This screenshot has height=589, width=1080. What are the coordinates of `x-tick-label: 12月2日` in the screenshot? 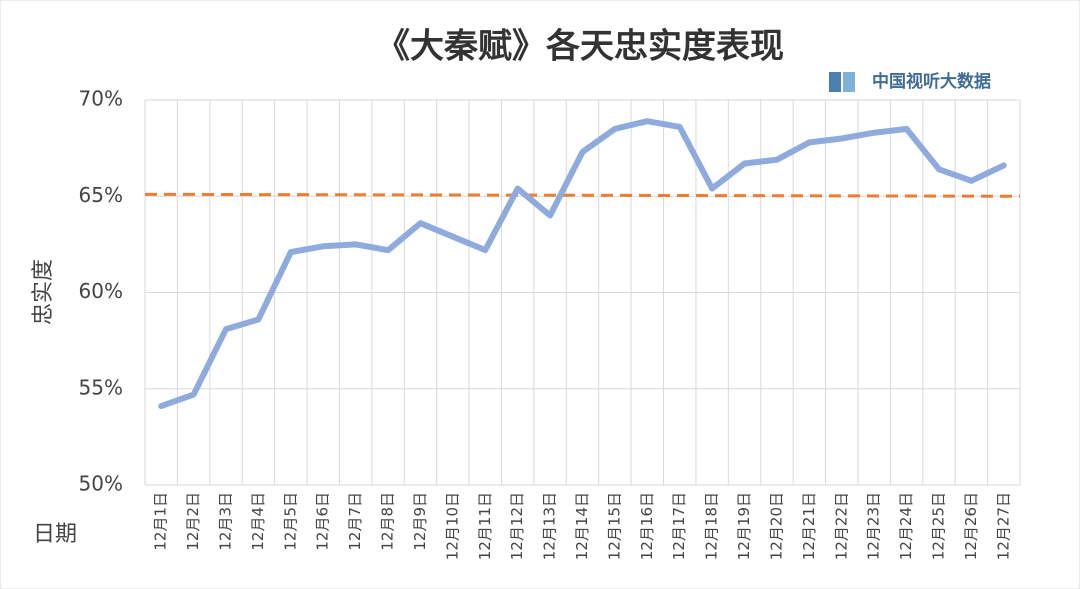 It's located at (193, 521).